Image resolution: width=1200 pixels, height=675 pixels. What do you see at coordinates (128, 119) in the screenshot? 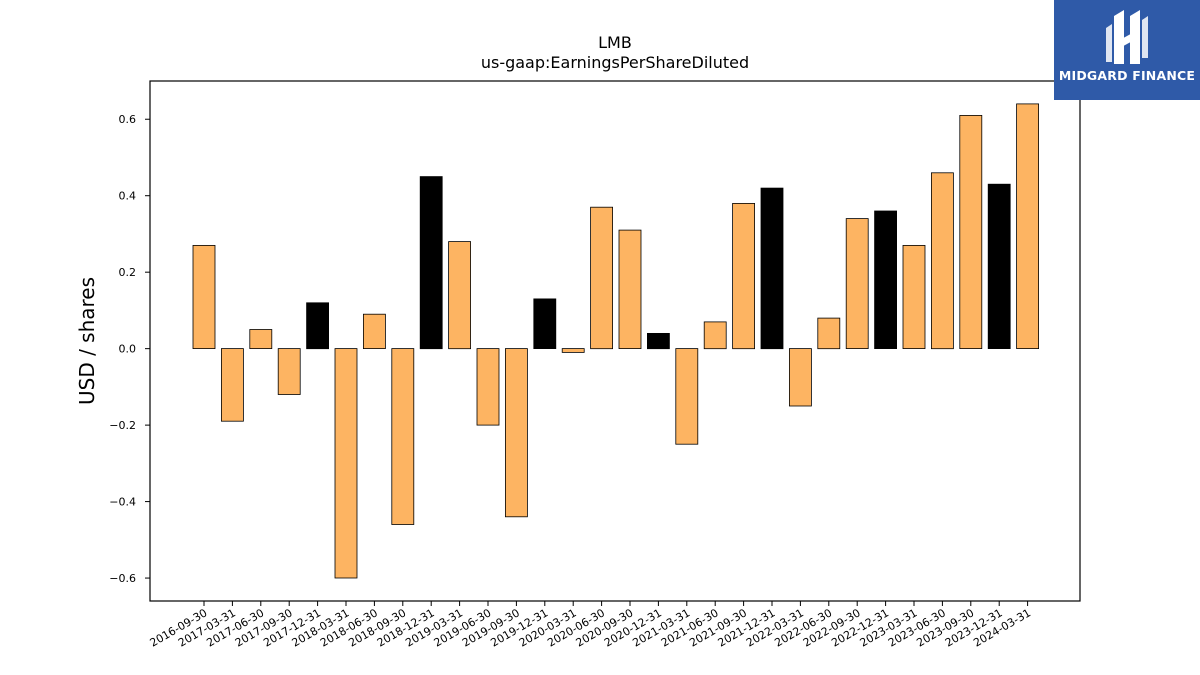
I see `y-tick-label: 0.6` at bounding box center [128, 119].